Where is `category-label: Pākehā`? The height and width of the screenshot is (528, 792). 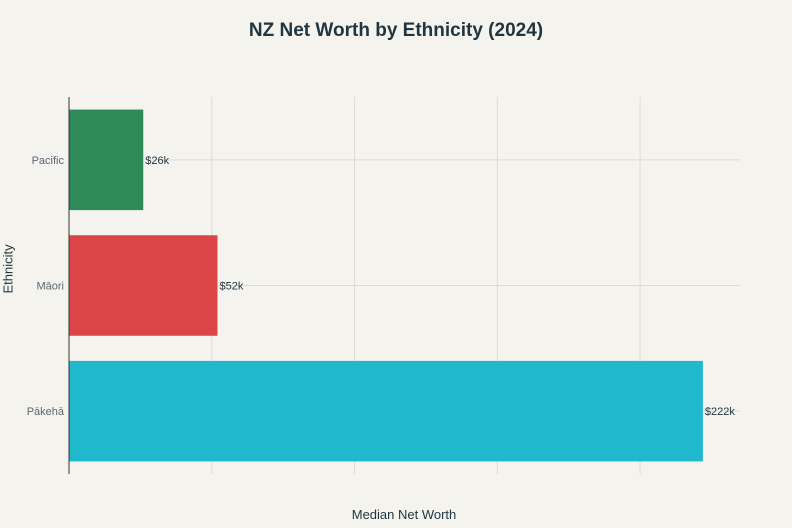
category-label: Pākehā is located at coordinates (46, 412).